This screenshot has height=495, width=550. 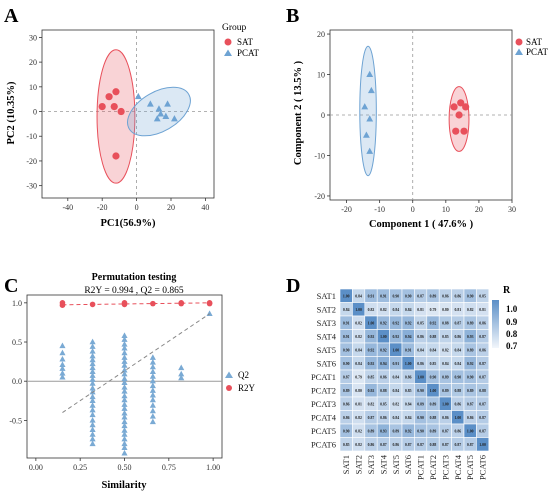 I want to click on heatmap-col-label: PCAT5, so click(x=470, y=467).